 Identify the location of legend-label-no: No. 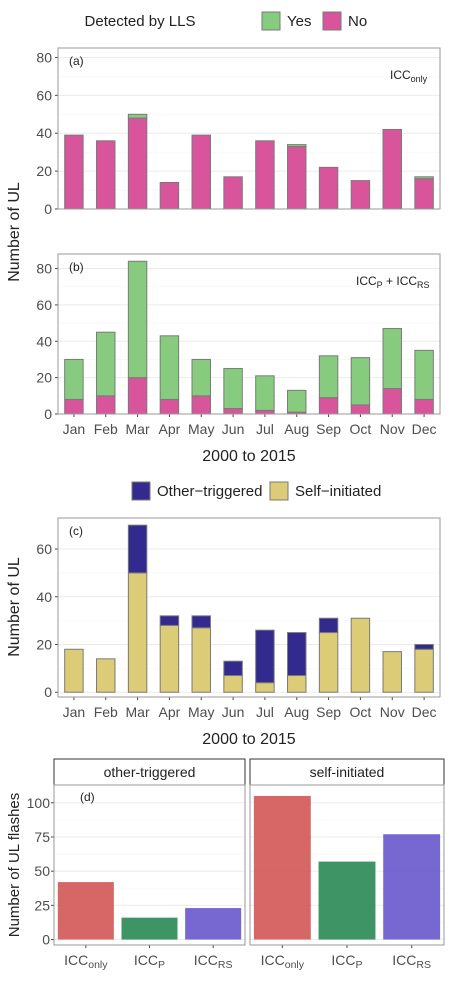
(357, 21).